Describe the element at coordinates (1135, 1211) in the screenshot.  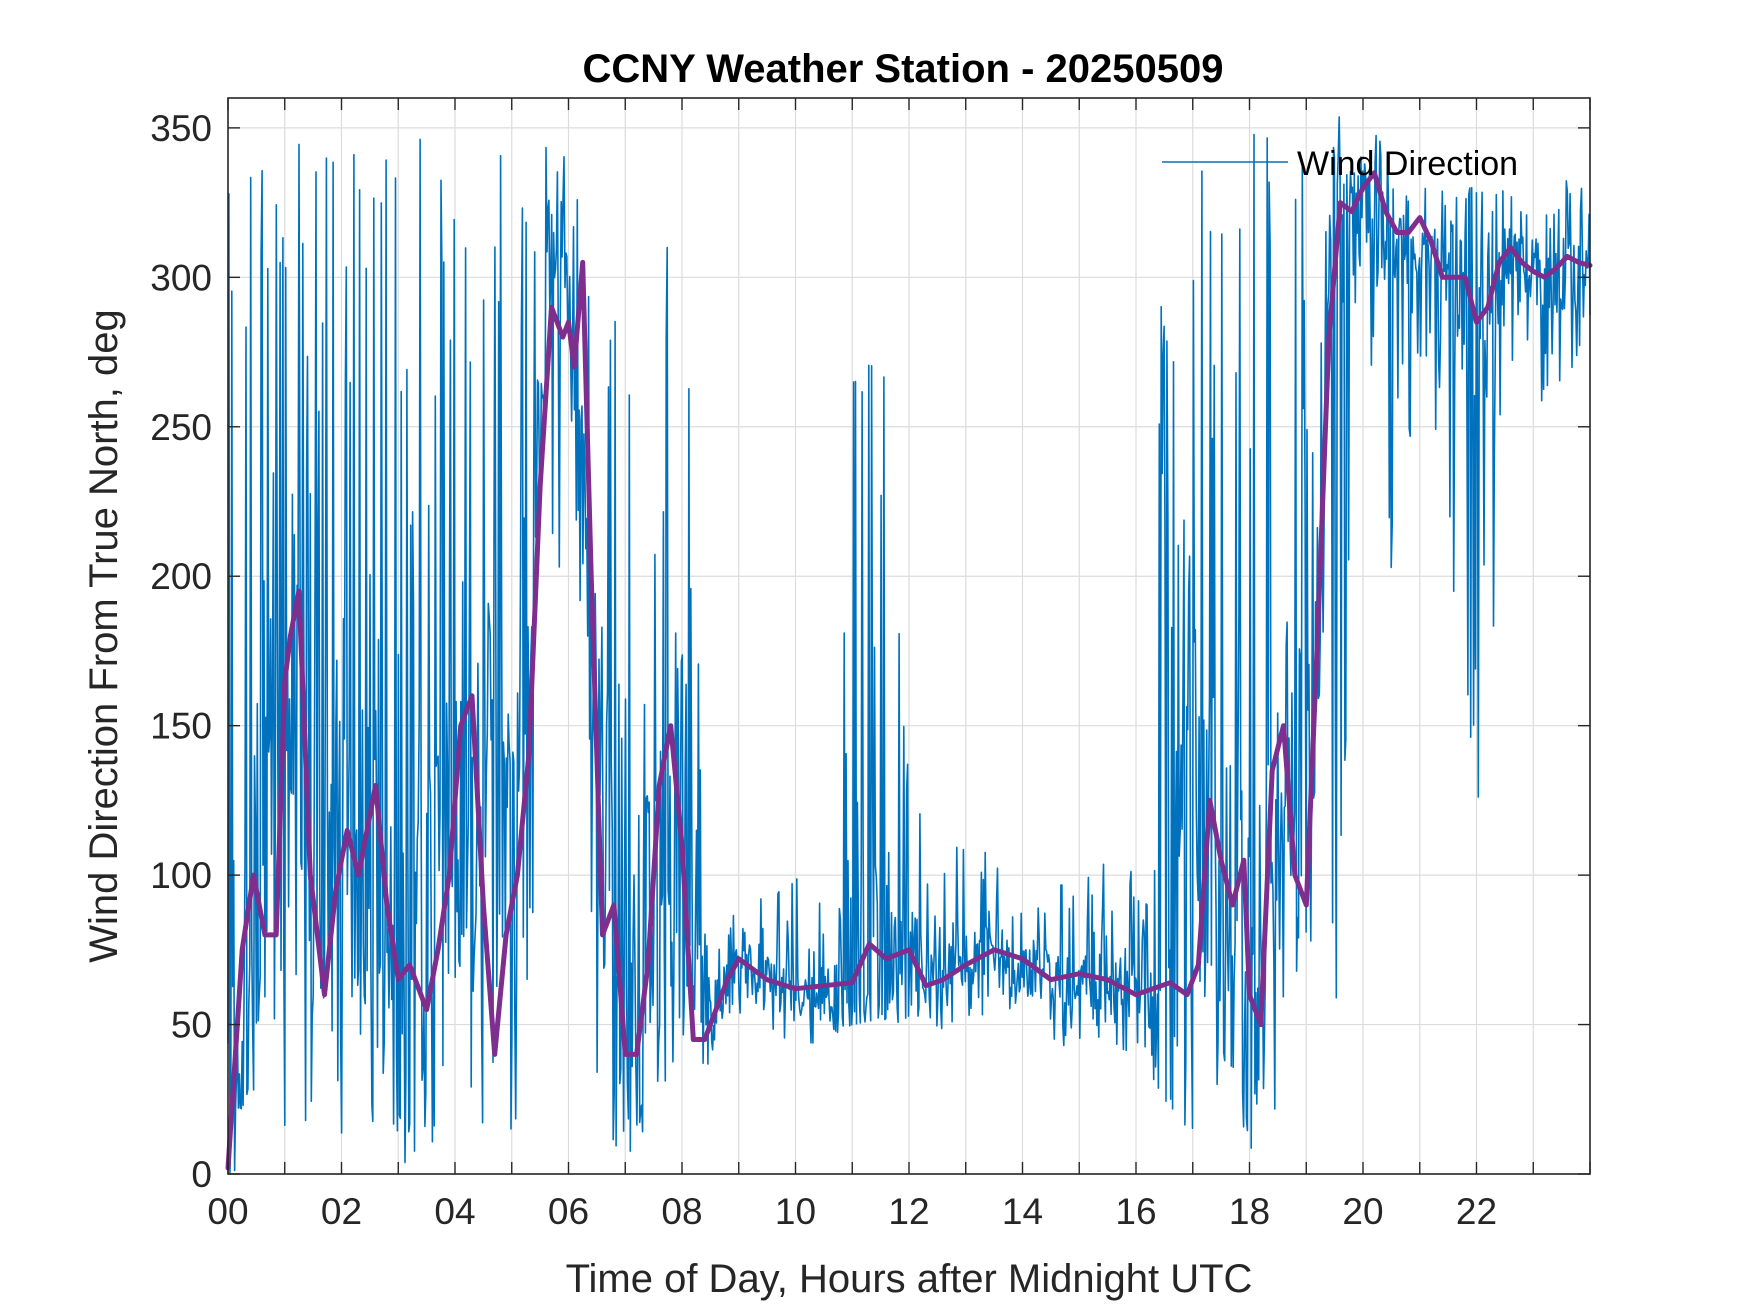
I see `x-tick-label: 16` at that location.